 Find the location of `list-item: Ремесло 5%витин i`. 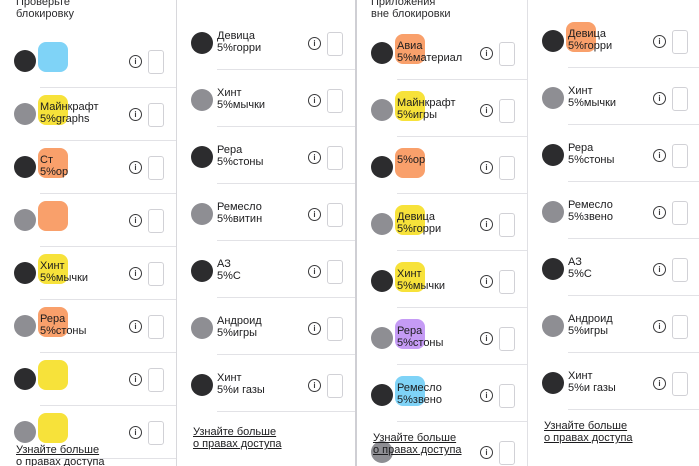

list-item: Ремесло 5%витин i is located at coordinates (266, 214).